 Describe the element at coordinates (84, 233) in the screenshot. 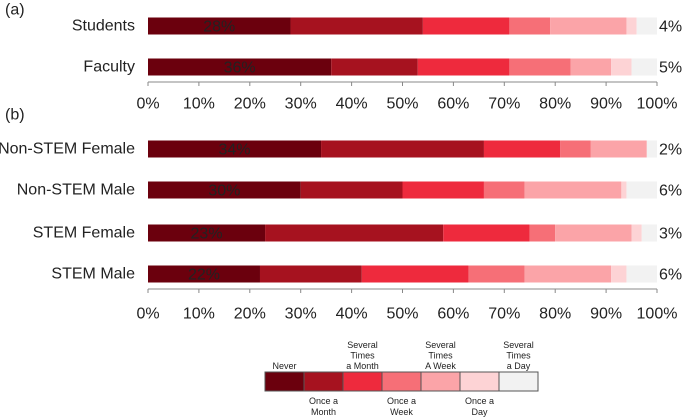

I see `category-label: STEM Female` at that location.